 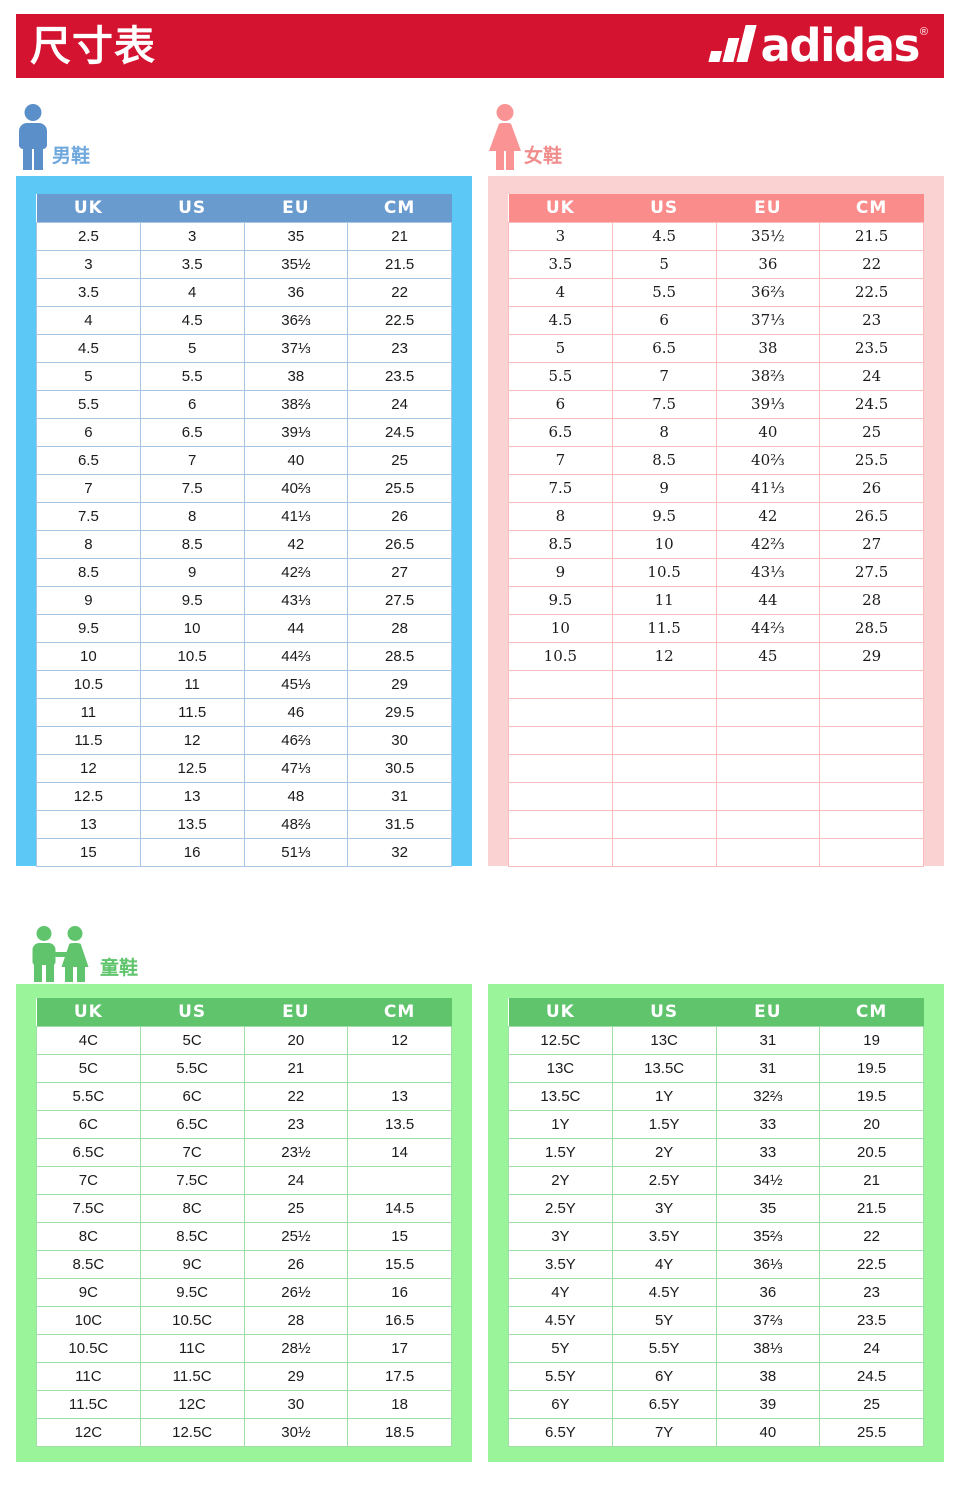 What do you see at coordinates (560, 432) in the screenshot?
I see `cell-uk: 6.5` at bounding box center [560, 432].